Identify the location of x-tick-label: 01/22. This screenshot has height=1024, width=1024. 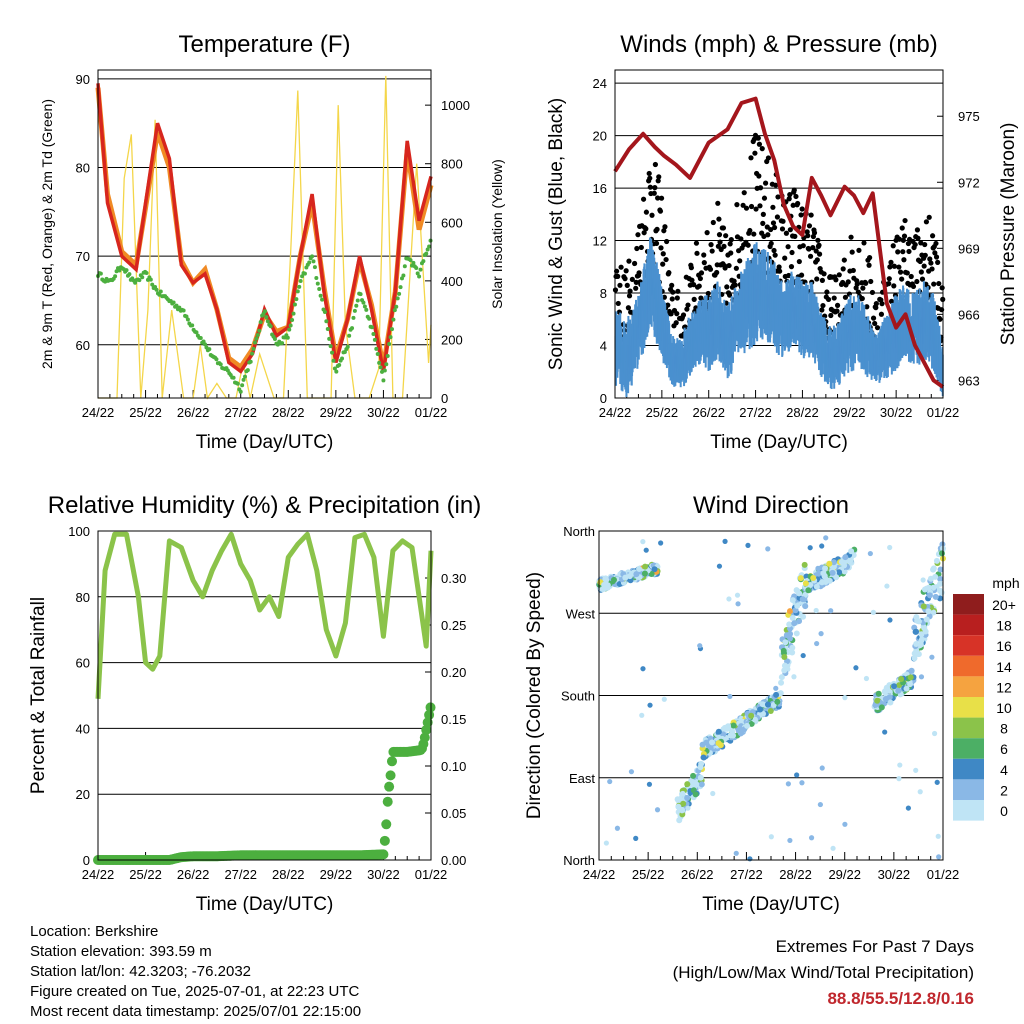
(943, 412).